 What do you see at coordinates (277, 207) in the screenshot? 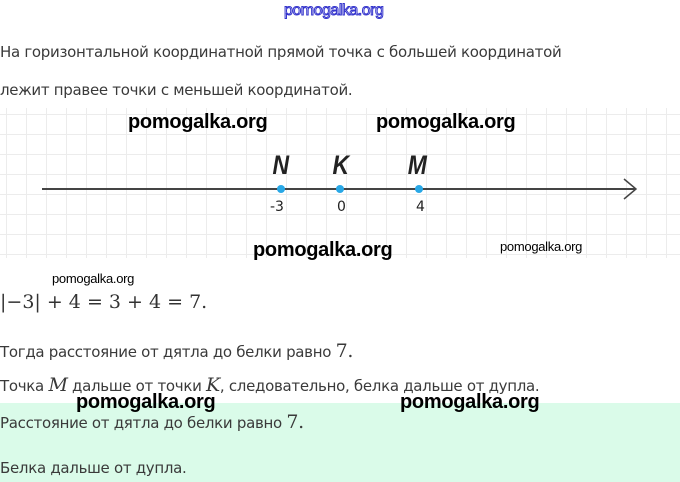
I see `value-n: -3` at bounding box center [277, 207].